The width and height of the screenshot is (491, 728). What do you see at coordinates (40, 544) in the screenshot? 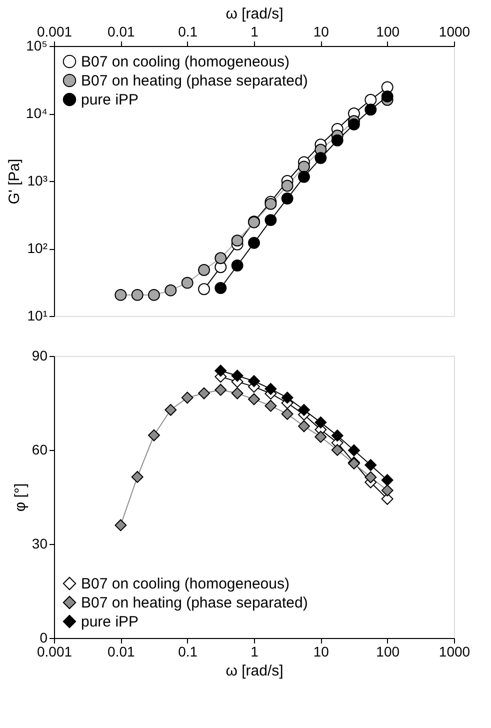
I see `y-tick-label: 30` at bounding box center [40, 544].